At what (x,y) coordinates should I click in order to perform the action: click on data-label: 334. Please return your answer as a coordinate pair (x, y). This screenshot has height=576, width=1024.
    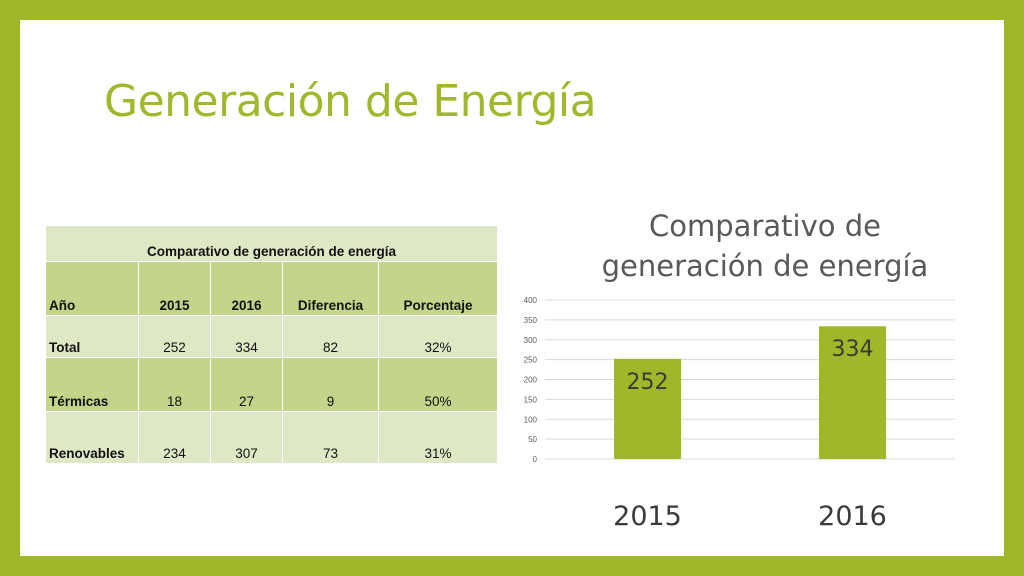
    Looking at the image, I should click on (853, 349).